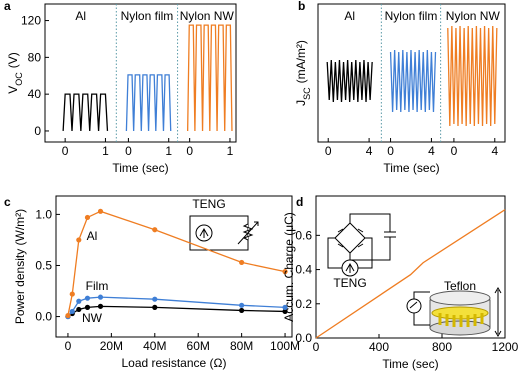 This screenshot has height=374, width=522. Describe the element at coordinates (7, 6) in the screenshot. I see `panel-label: a` at that location.